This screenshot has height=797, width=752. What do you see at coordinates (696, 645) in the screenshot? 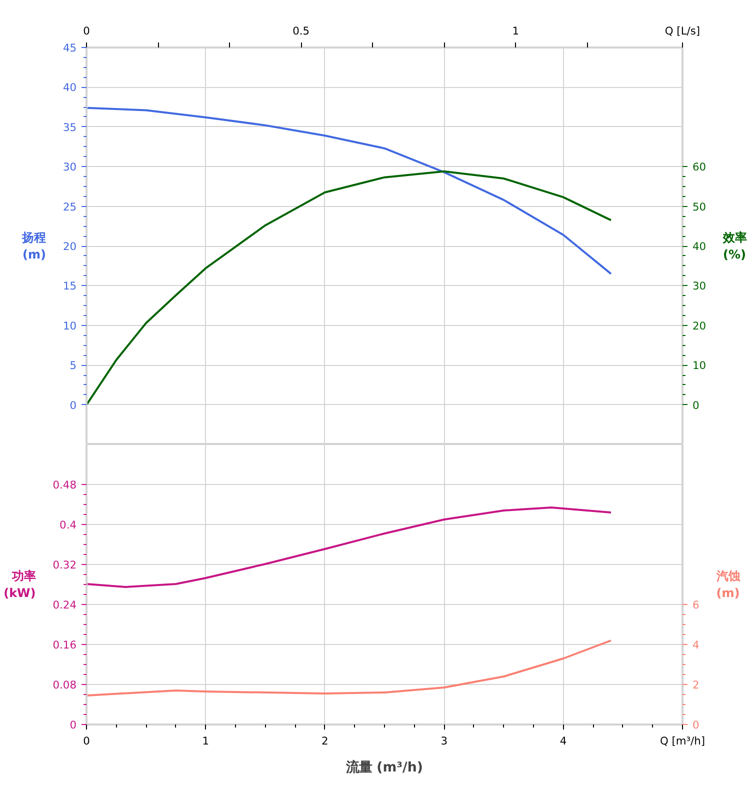
I see `y2-tick-label: 4` at bounding box center [696, 645].